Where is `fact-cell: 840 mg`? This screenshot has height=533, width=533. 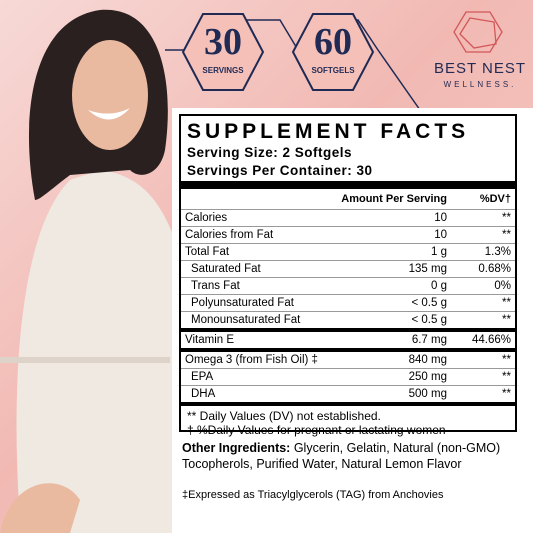 fact-cell: 840 mg is located at coordinates (427, 360).